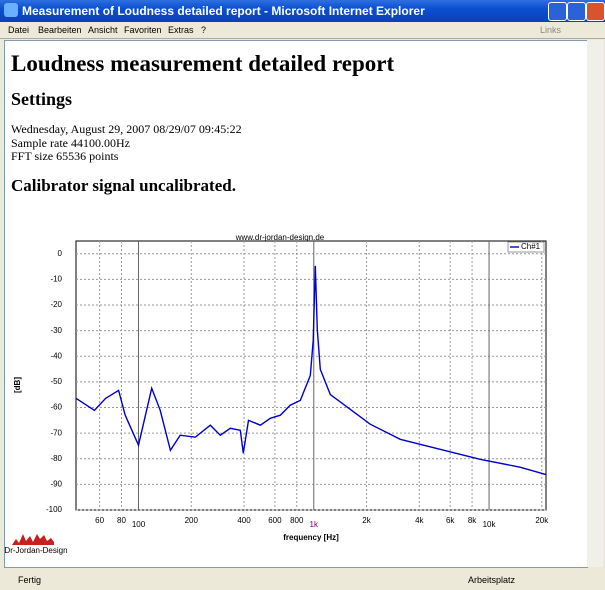  I want to click on y-tick-label: -60, so click(56, 407).